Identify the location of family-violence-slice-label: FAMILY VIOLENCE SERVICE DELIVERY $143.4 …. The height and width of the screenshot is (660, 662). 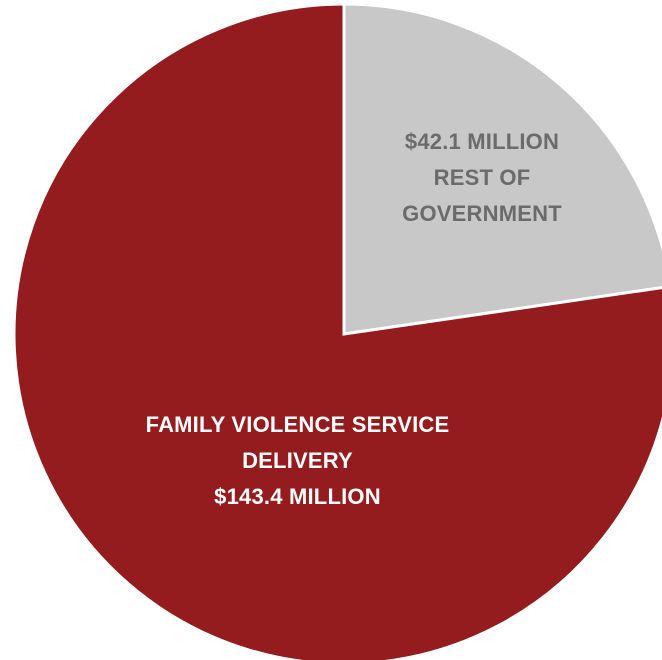
(297, 461).